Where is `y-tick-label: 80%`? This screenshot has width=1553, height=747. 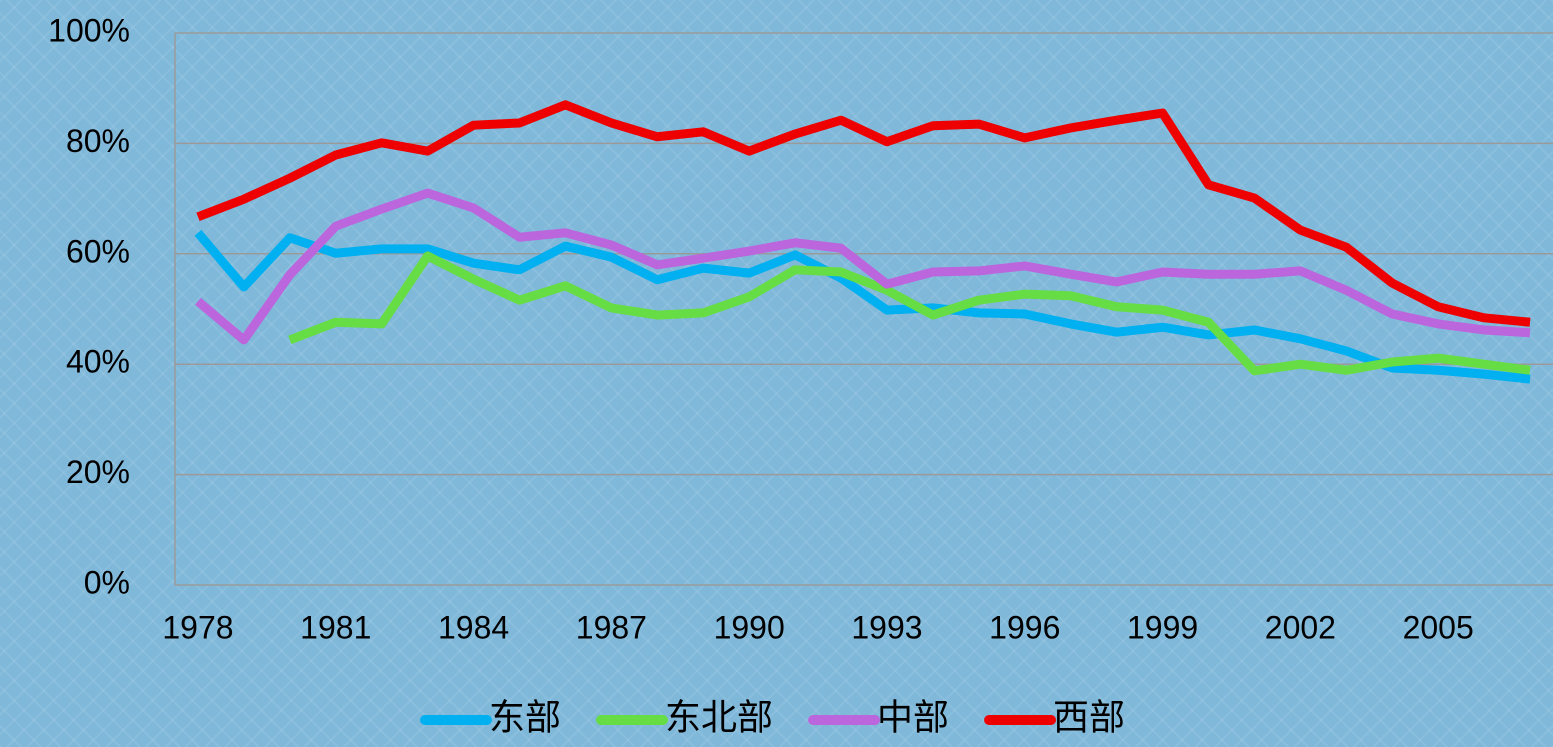 y-tick-label: 80% is located at coordinates (98, 141).